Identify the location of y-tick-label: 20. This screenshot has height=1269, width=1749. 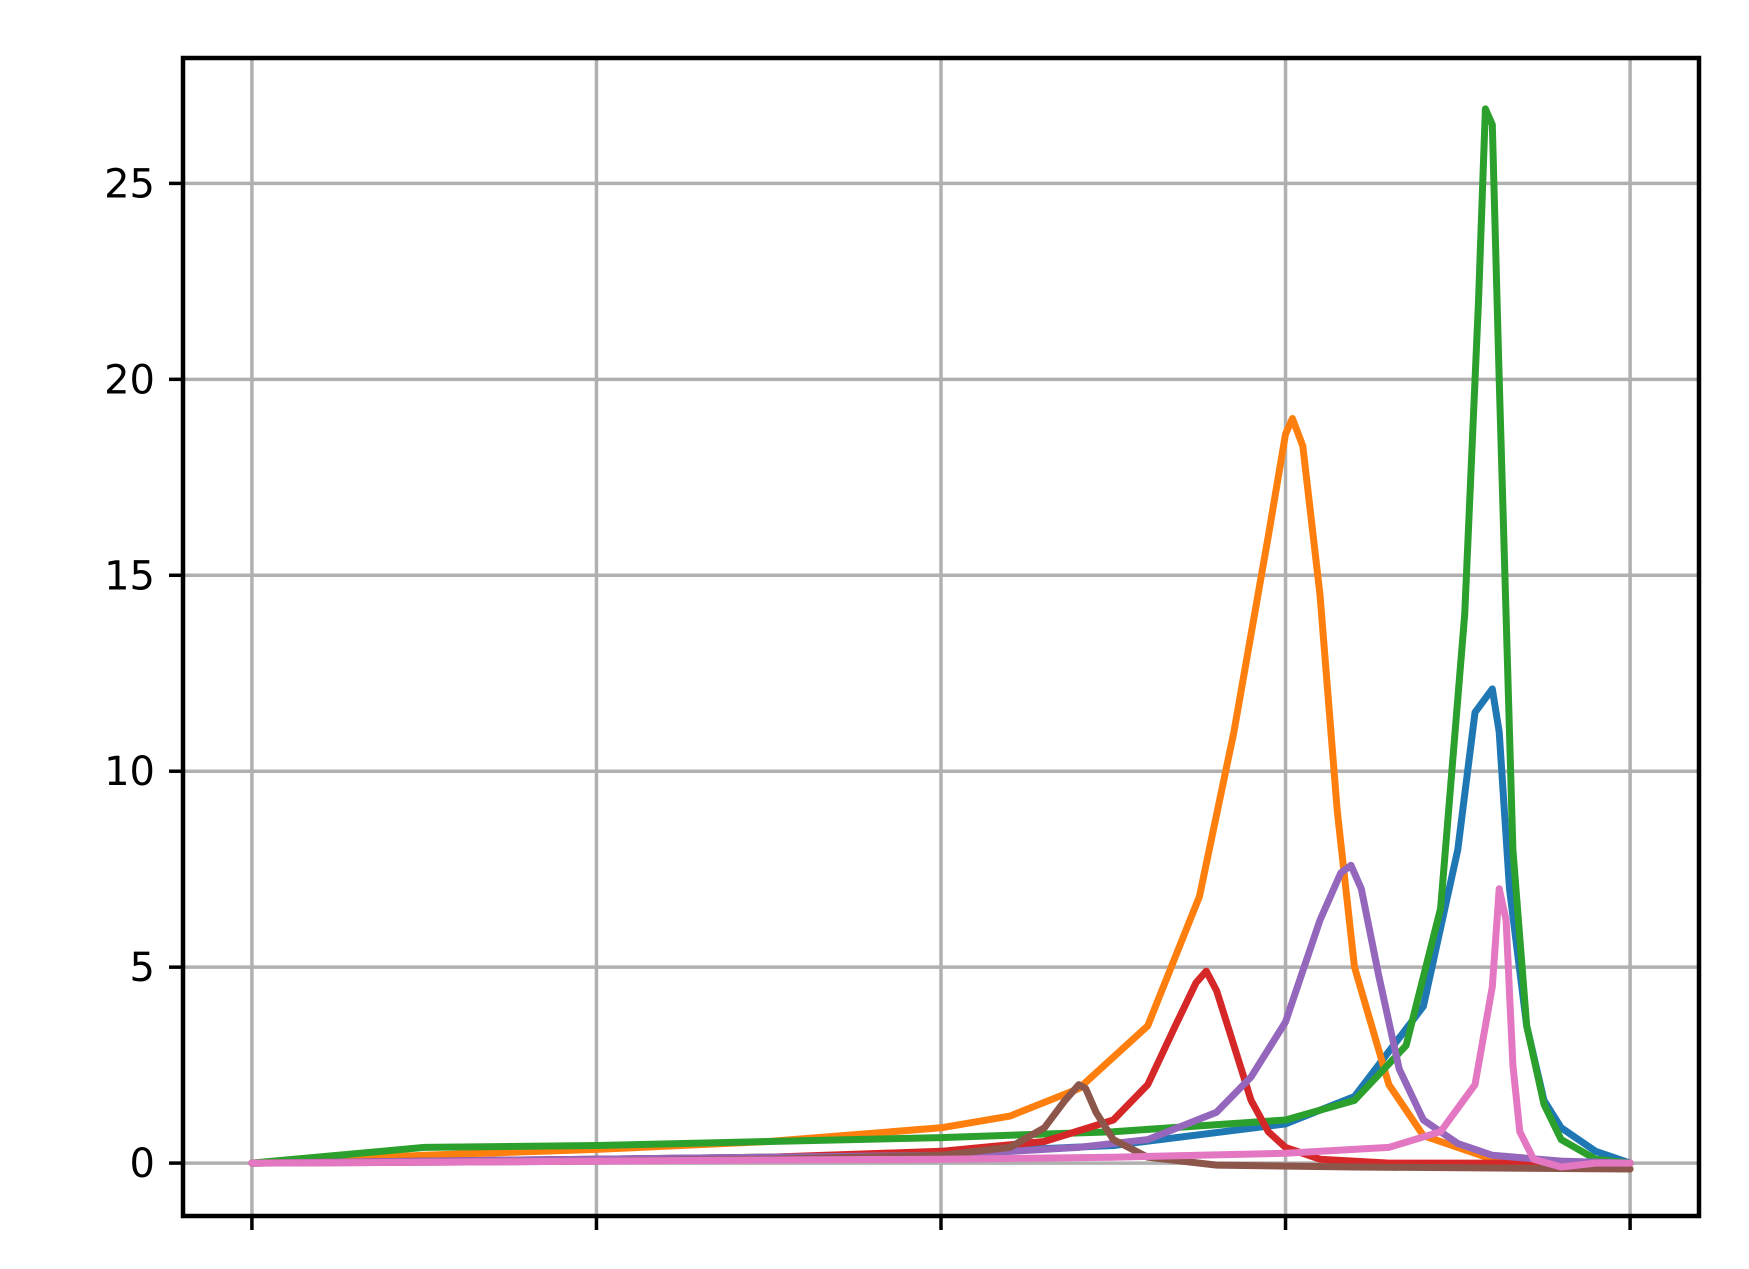
(129, 380).